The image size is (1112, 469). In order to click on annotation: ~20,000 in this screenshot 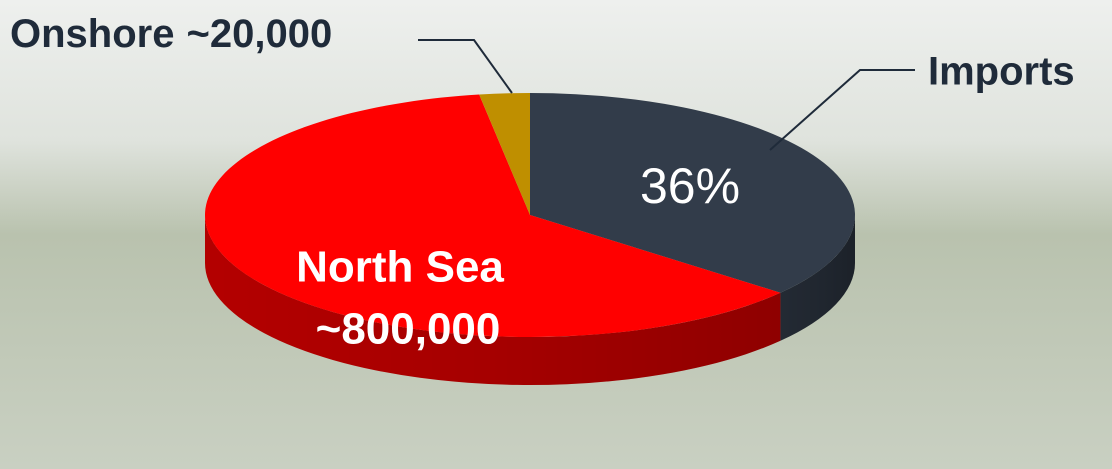, I will do `click(259, 34)`.